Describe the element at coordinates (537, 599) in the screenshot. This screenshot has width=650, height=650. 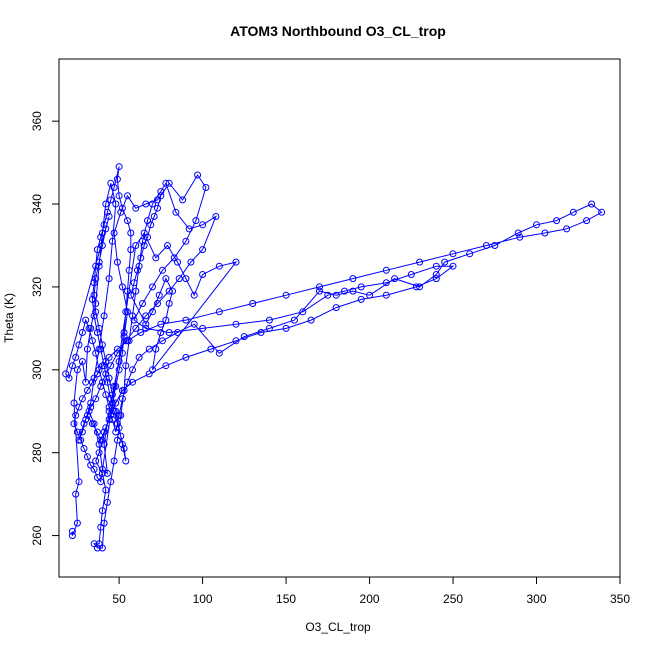
I see `x-tick-label: 300` at that location.